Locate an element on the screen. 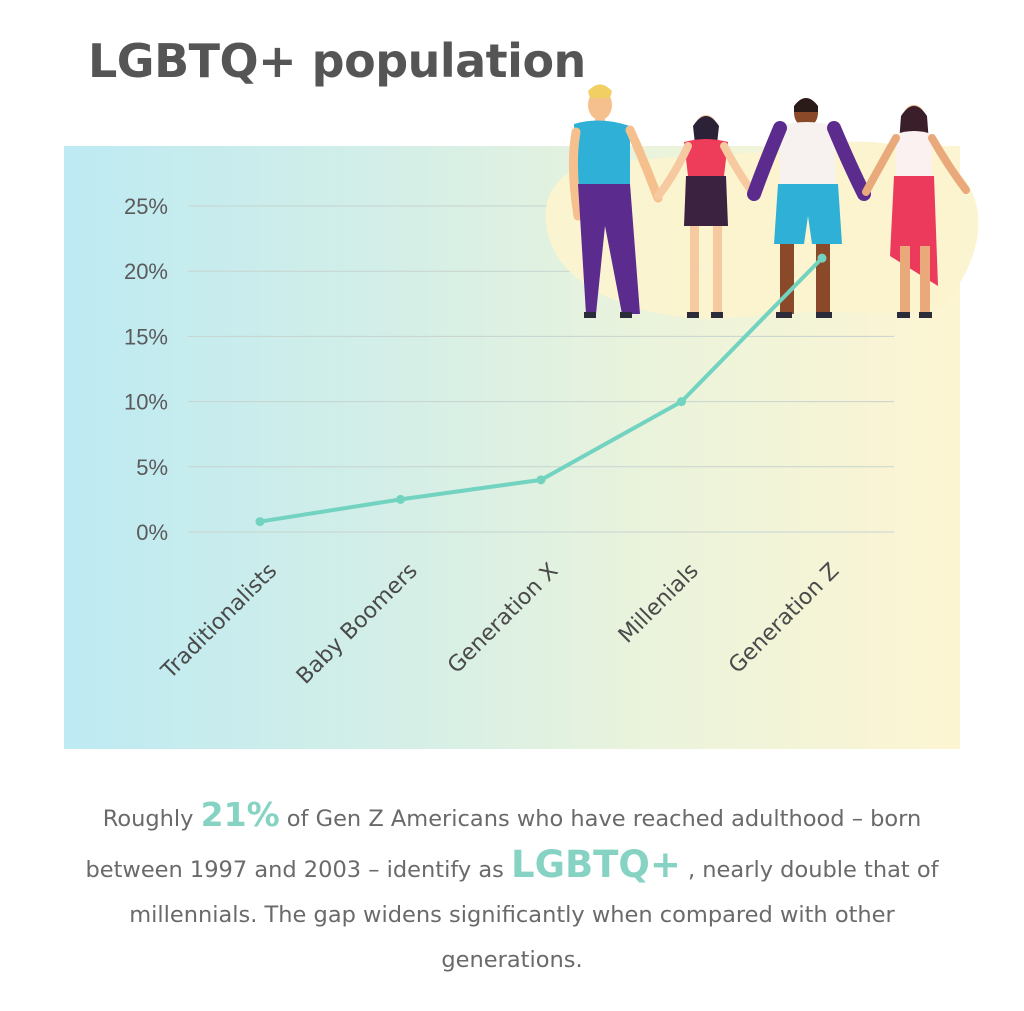 The image size is (1024, 1011). y-tick-label: 20% is located at coordinates (146, 271).